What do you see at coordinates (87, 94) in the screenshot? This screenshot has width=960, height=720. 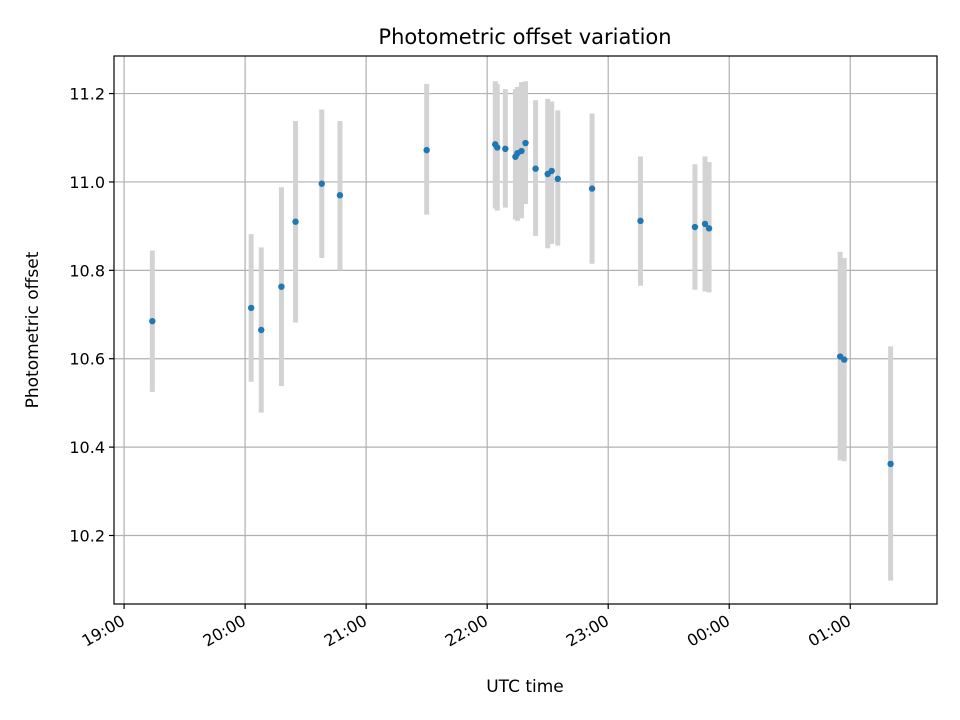 I see `y-tick-label: 11.2` at bounding box center [87, 94].